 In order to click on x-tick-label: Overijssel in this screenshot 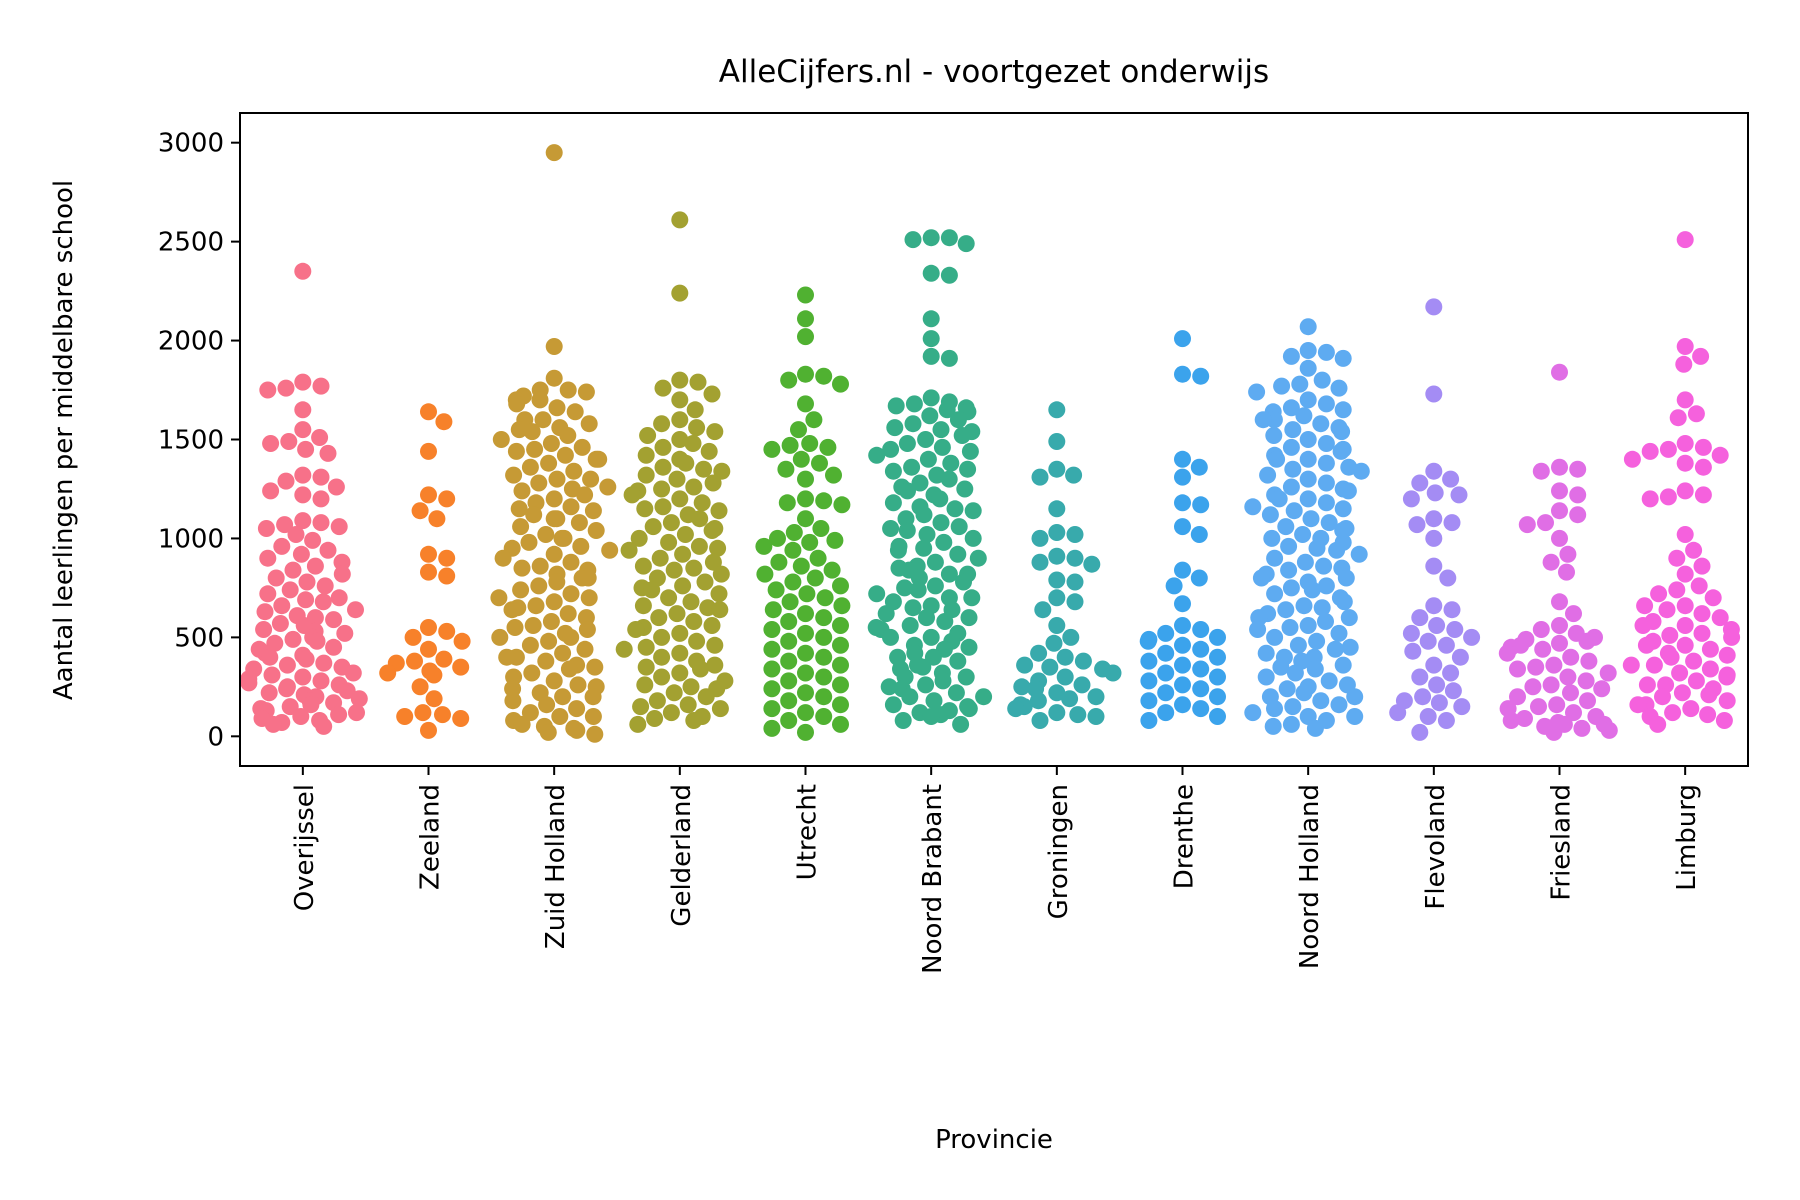, I will do `click(305, 847)`.